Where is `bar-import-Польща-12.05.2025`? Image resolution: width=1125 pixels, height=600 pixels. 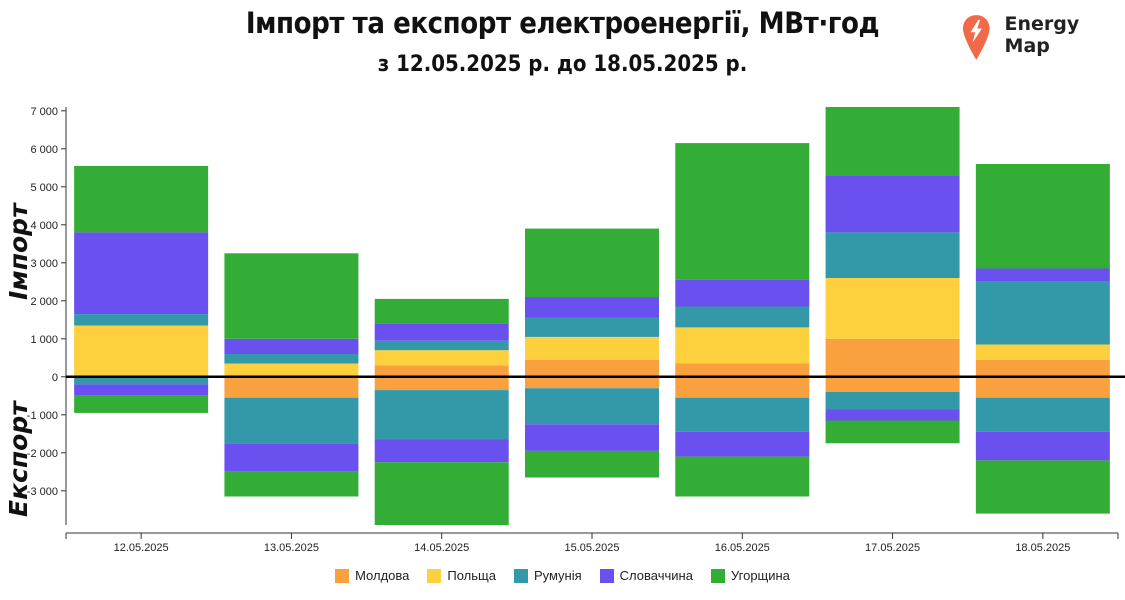
bar-import-Польща-12.05.2025 is located at coordinates (141, 351).